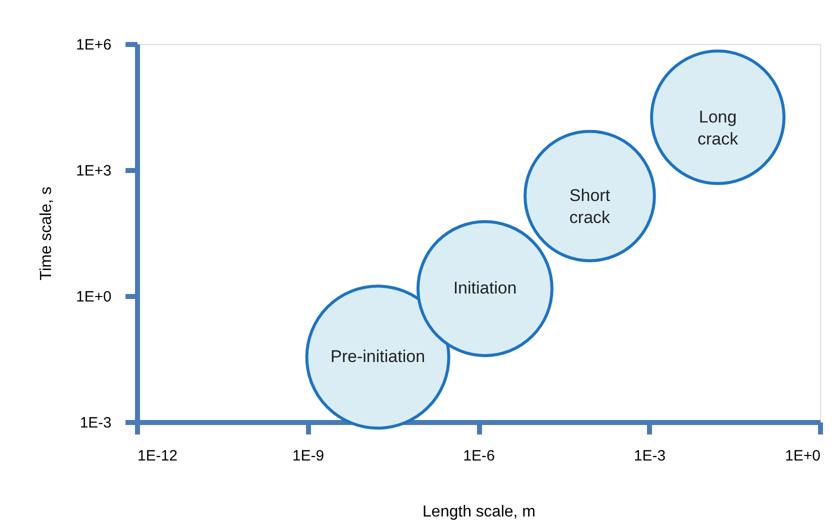 The width and height of the screenshot is (837, 525). What do you see at coordinates (479, 456) in the screenshot?
I see `x-tick-label: 1E-6` at bounding box center [479, 456].